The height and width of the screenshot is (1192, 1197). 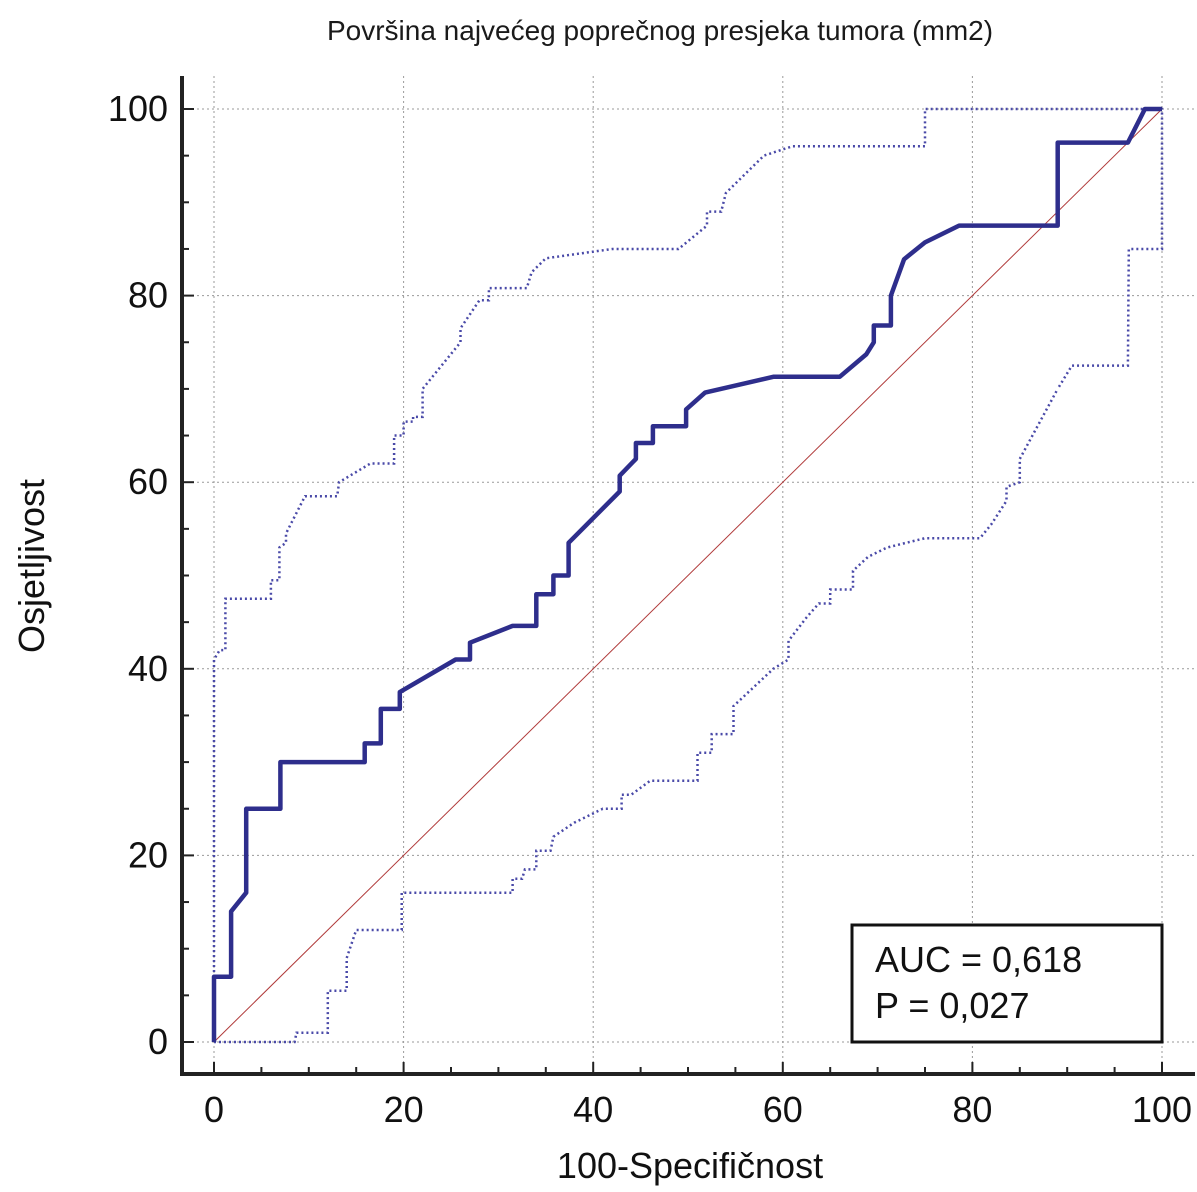 I want to click on y-tick-label: 100, so click(x=138, y=108).